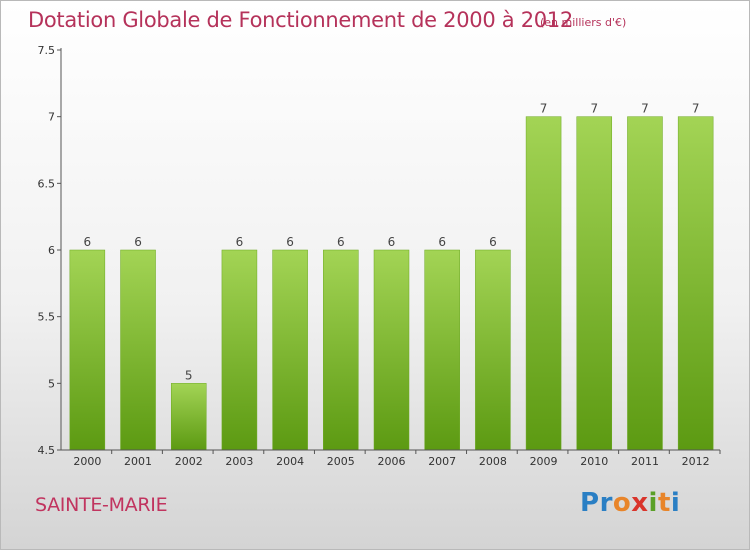 This screenshot has height=550, width=750. What do you see at coordinates (594, 461) in the screenshot?
I see `x-tick-label: 2010` at bounding box center [594, 461].